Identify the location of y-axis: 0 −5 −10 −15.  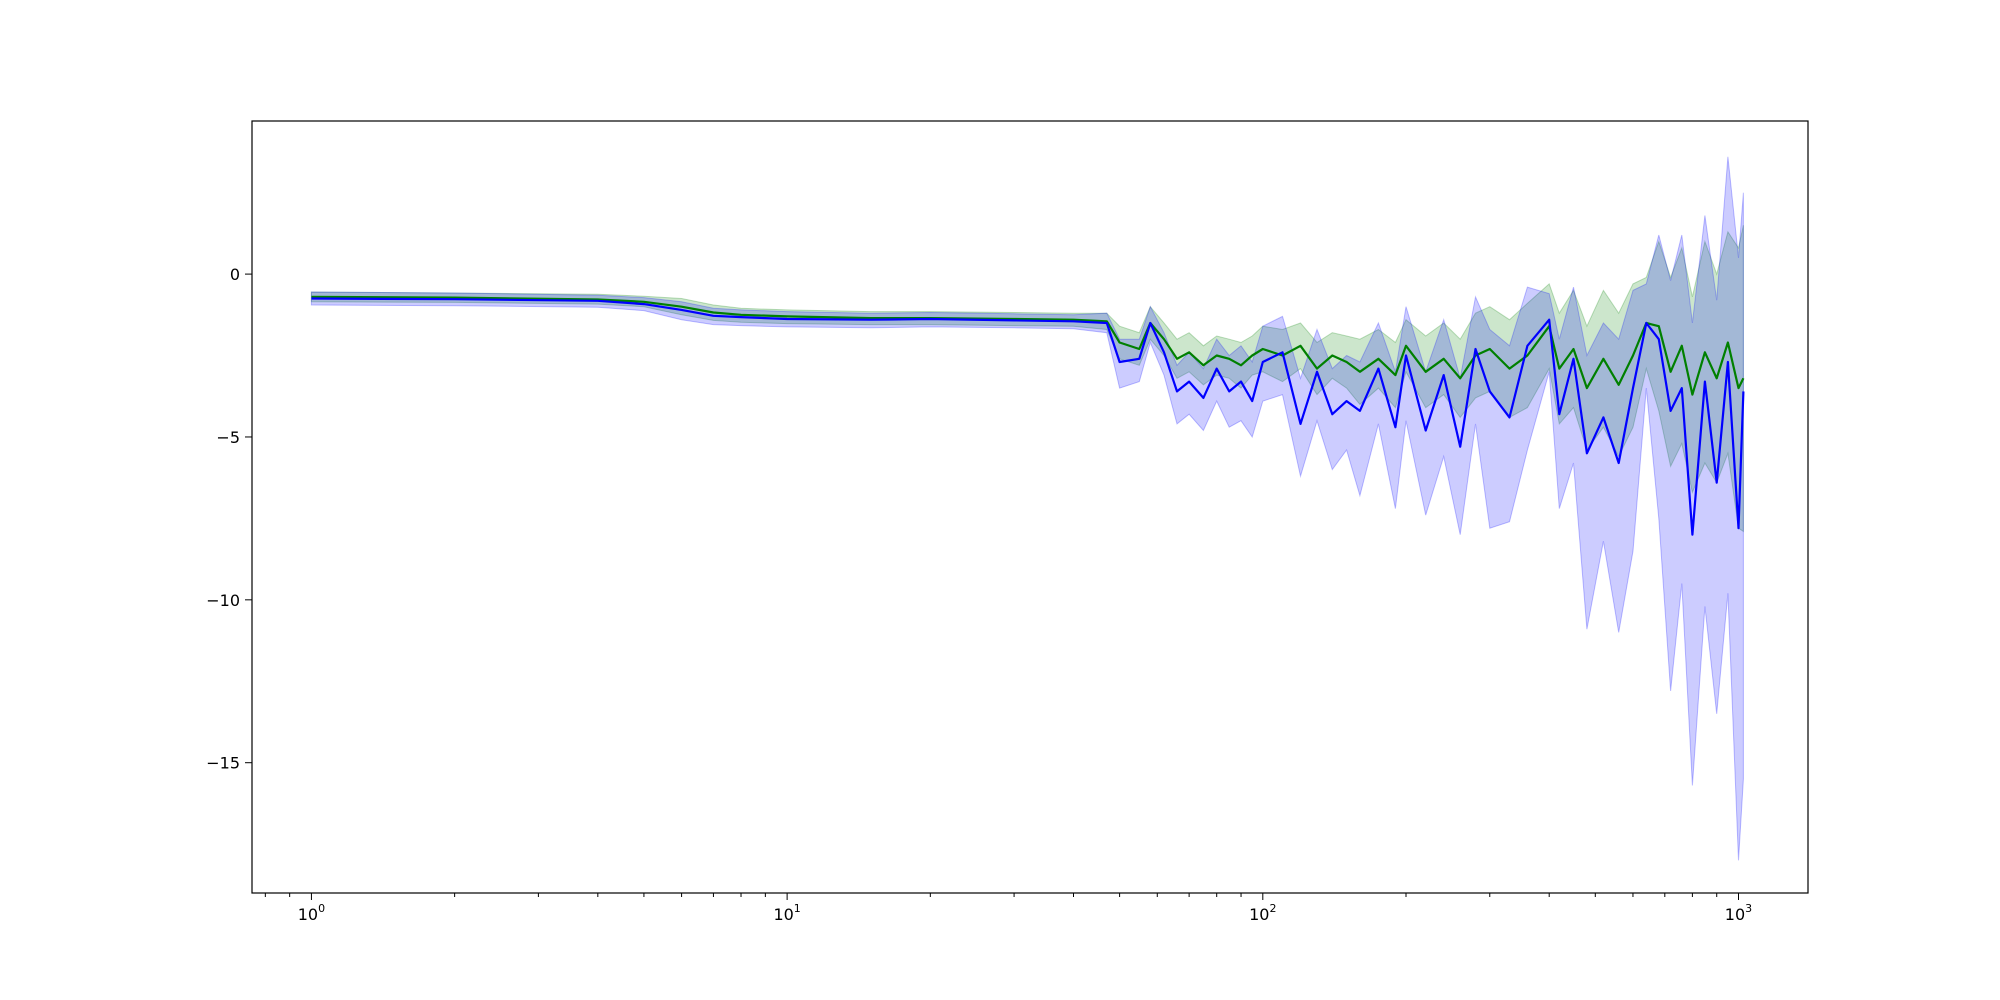
(229, 519).